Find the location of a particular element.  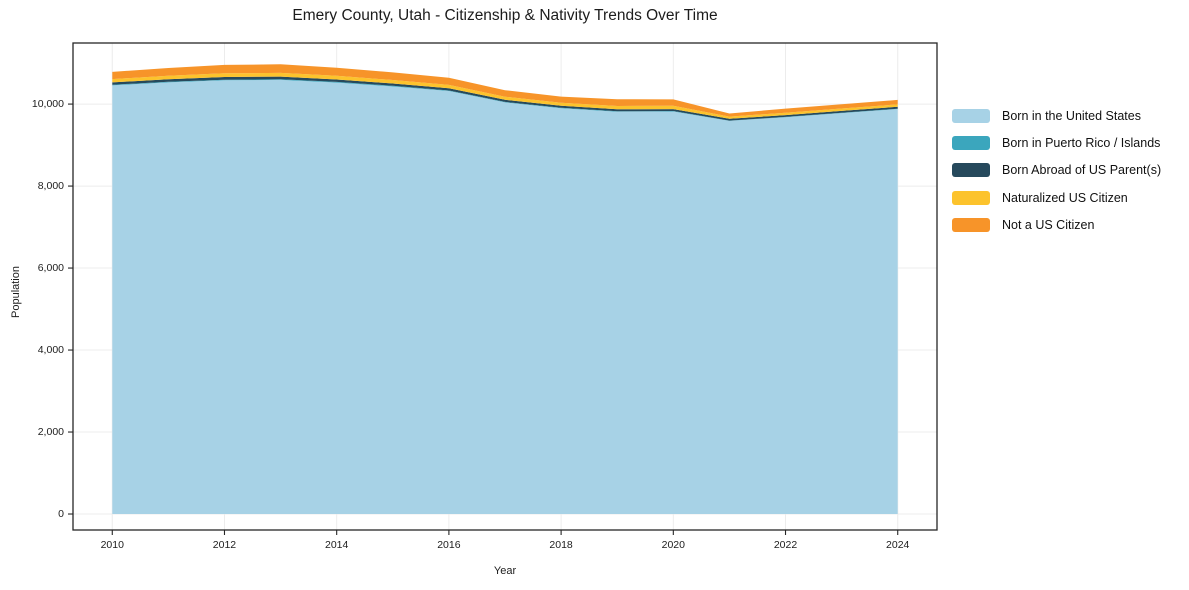

x-tick-label: 2024 is located at coordinates (898, 545).